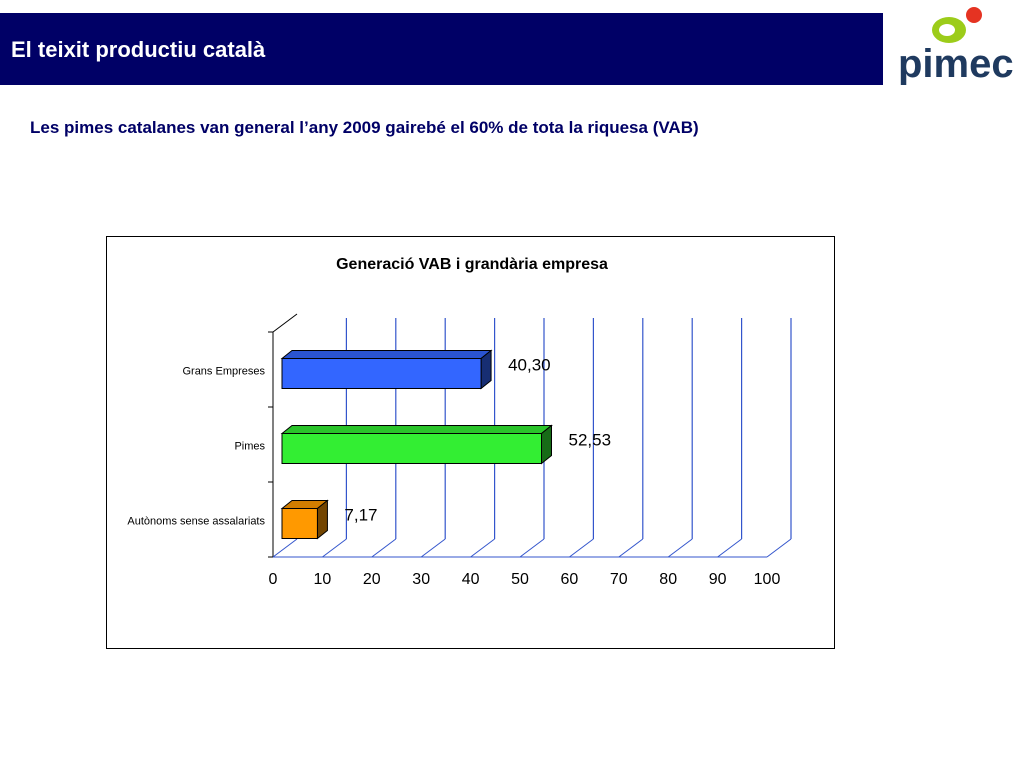 Image resolution: width=1024 pixels, height=768 pixels. What do you see at coordinates (718, 579) in the screenshot?
I see `x-tick-label: 90` at bounding box center [718, 579].